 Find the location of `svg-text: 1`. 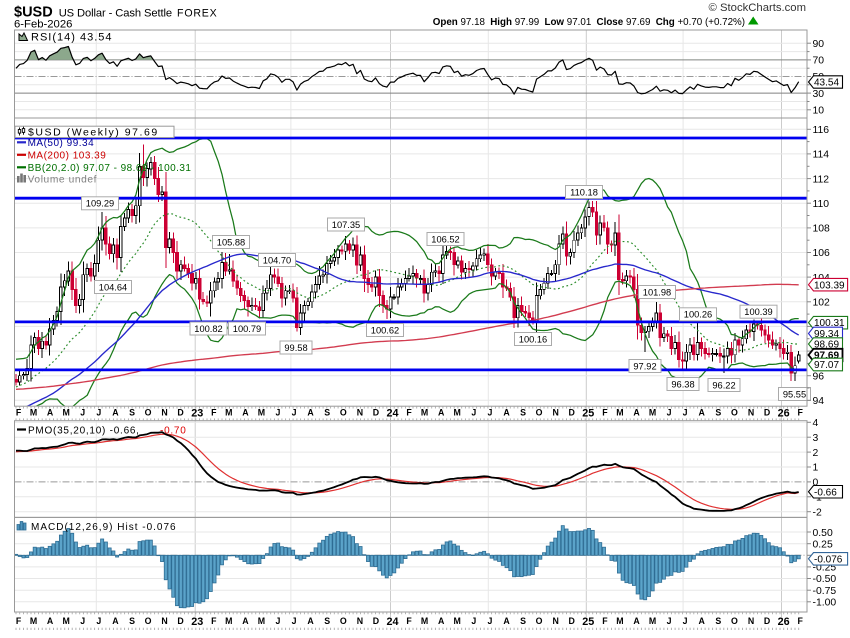

svg-text: 1 is located at coordinates (816, 468).